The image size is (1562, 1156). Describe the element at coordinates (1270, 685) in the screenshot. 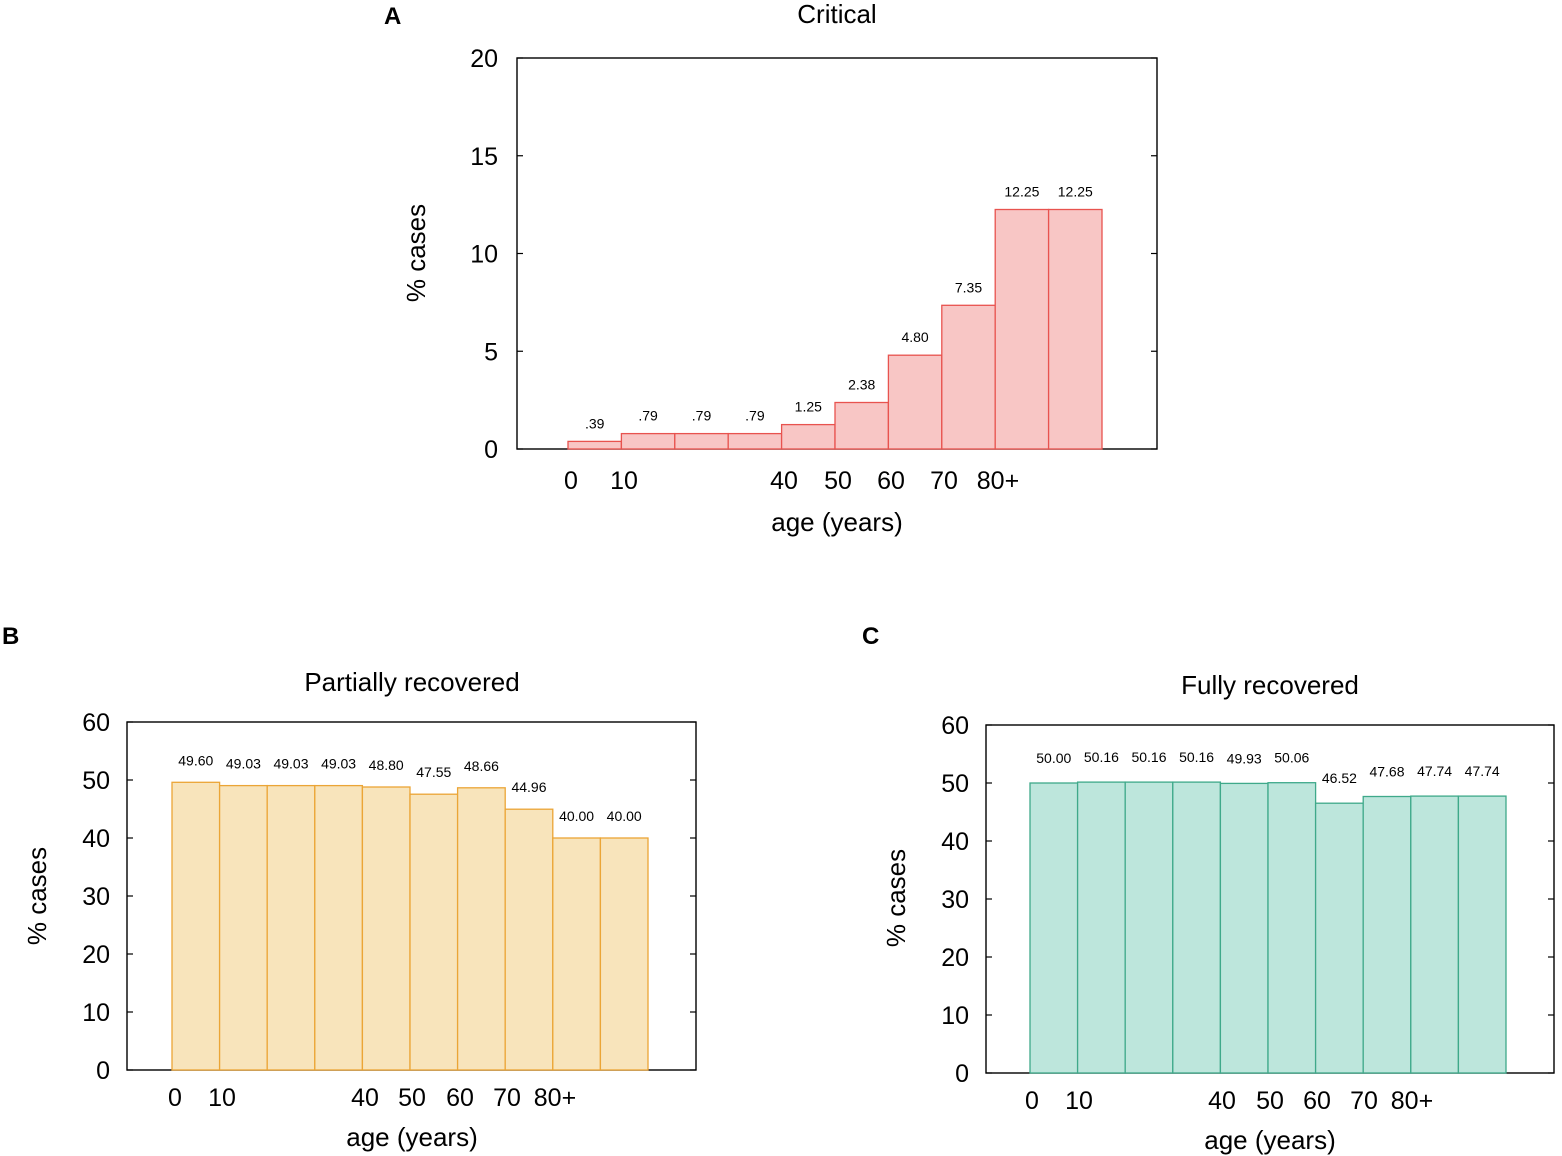

I see `chart-title: Fully recovered` at that location.